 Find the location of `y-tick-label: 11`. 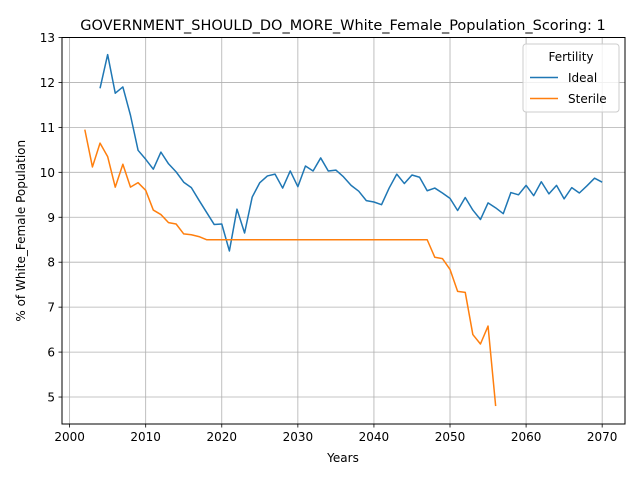

y-tick-label: 11 is located at coordinates (47, 128).